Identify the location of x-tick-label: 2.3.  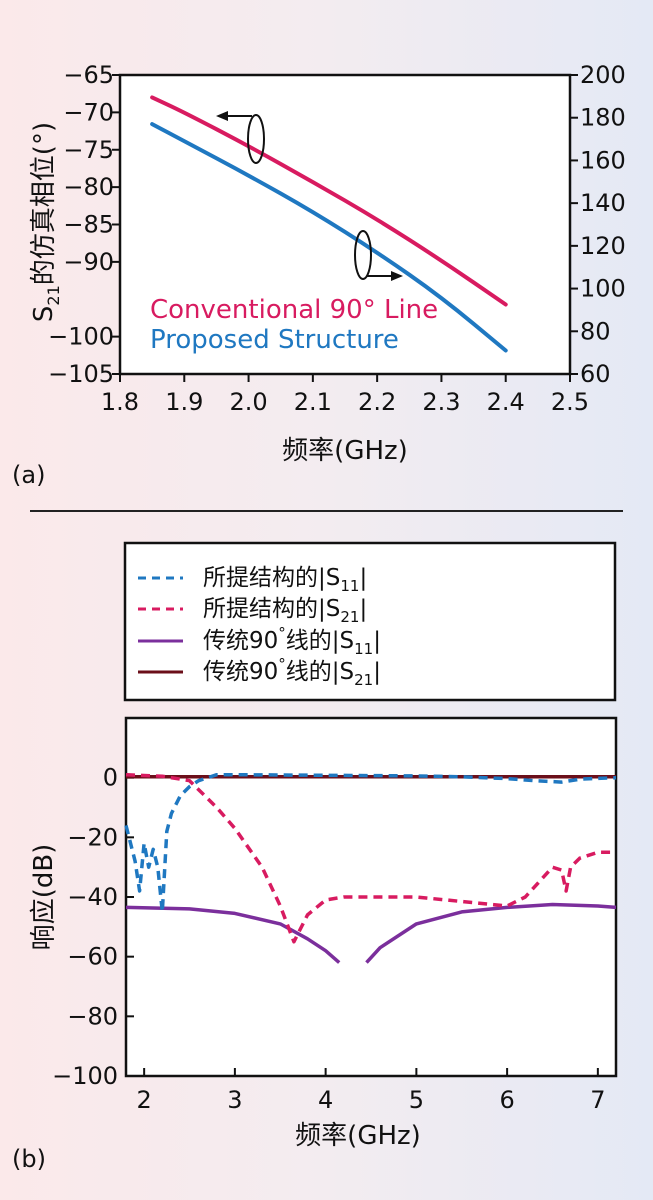
(441, 402).